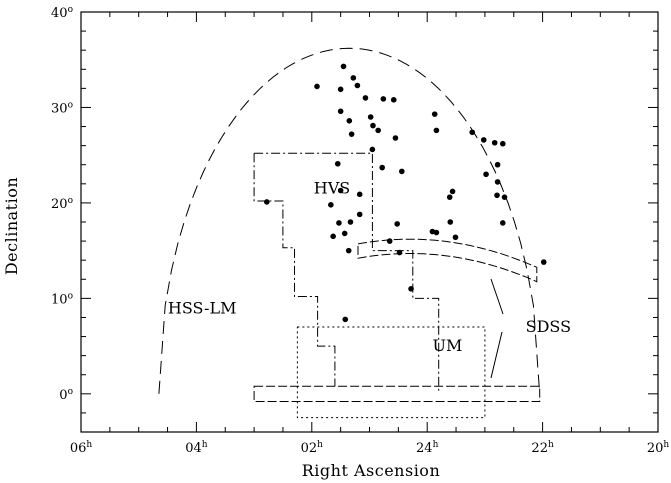 Image resolution: width=671 pixels, height=483 pixels. I want to click on x-tick-label: 06h, so click(81, 448).